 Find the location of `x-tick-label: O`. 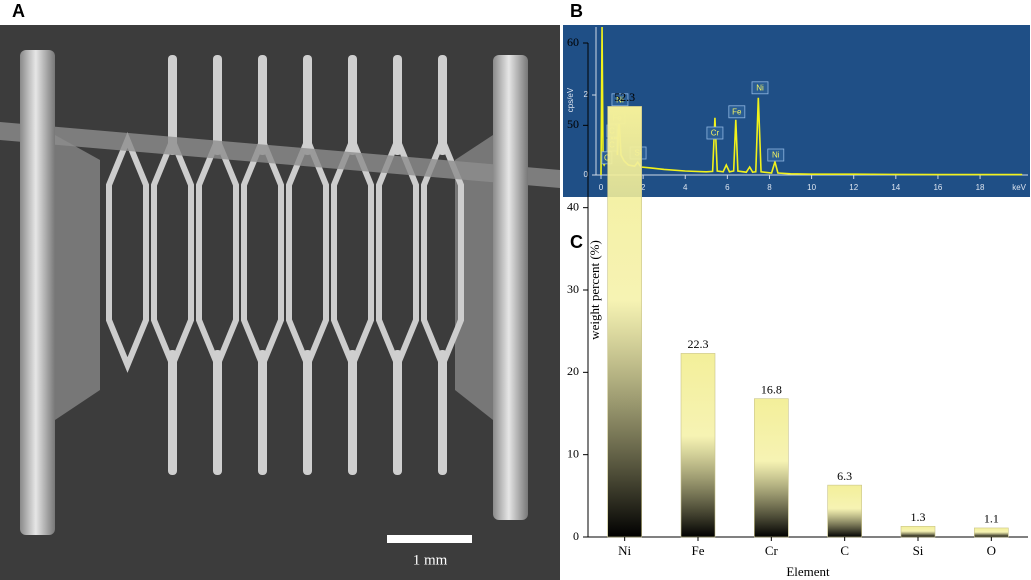

x-tick-label: O is located at coordinates (991, 550).